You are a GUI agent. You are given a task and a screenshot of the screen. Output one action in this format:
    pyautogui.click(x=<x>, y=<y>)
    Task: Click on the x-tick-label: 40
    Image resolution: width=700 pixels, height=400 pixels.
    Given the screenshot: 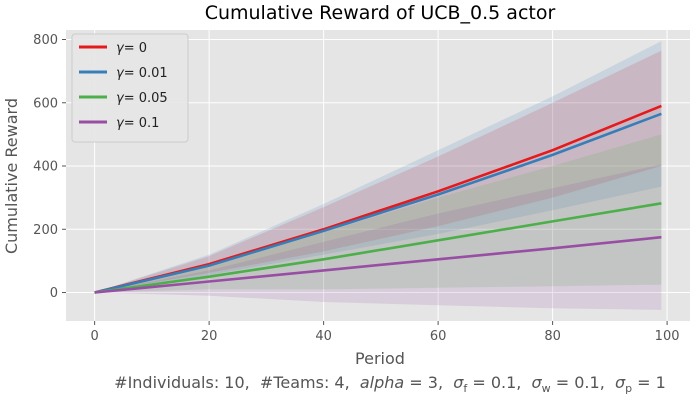 What is the action you would take?
    pyautogui.click(x=323, y=336)
    